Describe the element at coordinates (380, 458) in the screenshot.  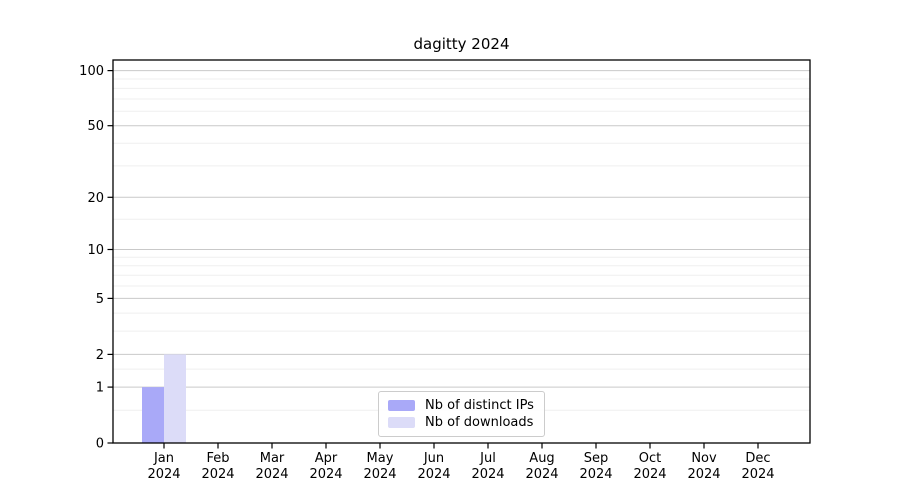
I see `svg-text: May` at that location.